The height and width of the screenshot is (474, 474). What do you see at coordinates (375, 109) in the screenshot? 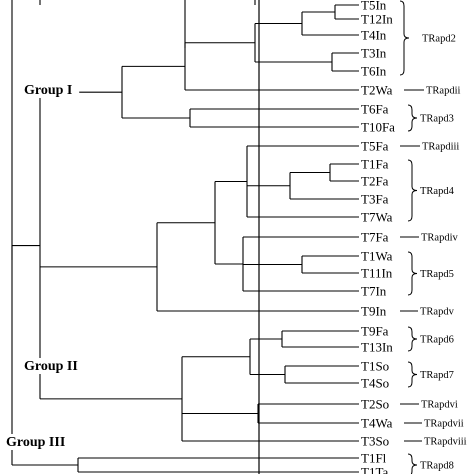
I see `leaf-label: T6Fa` at bounding box center [375, 109].